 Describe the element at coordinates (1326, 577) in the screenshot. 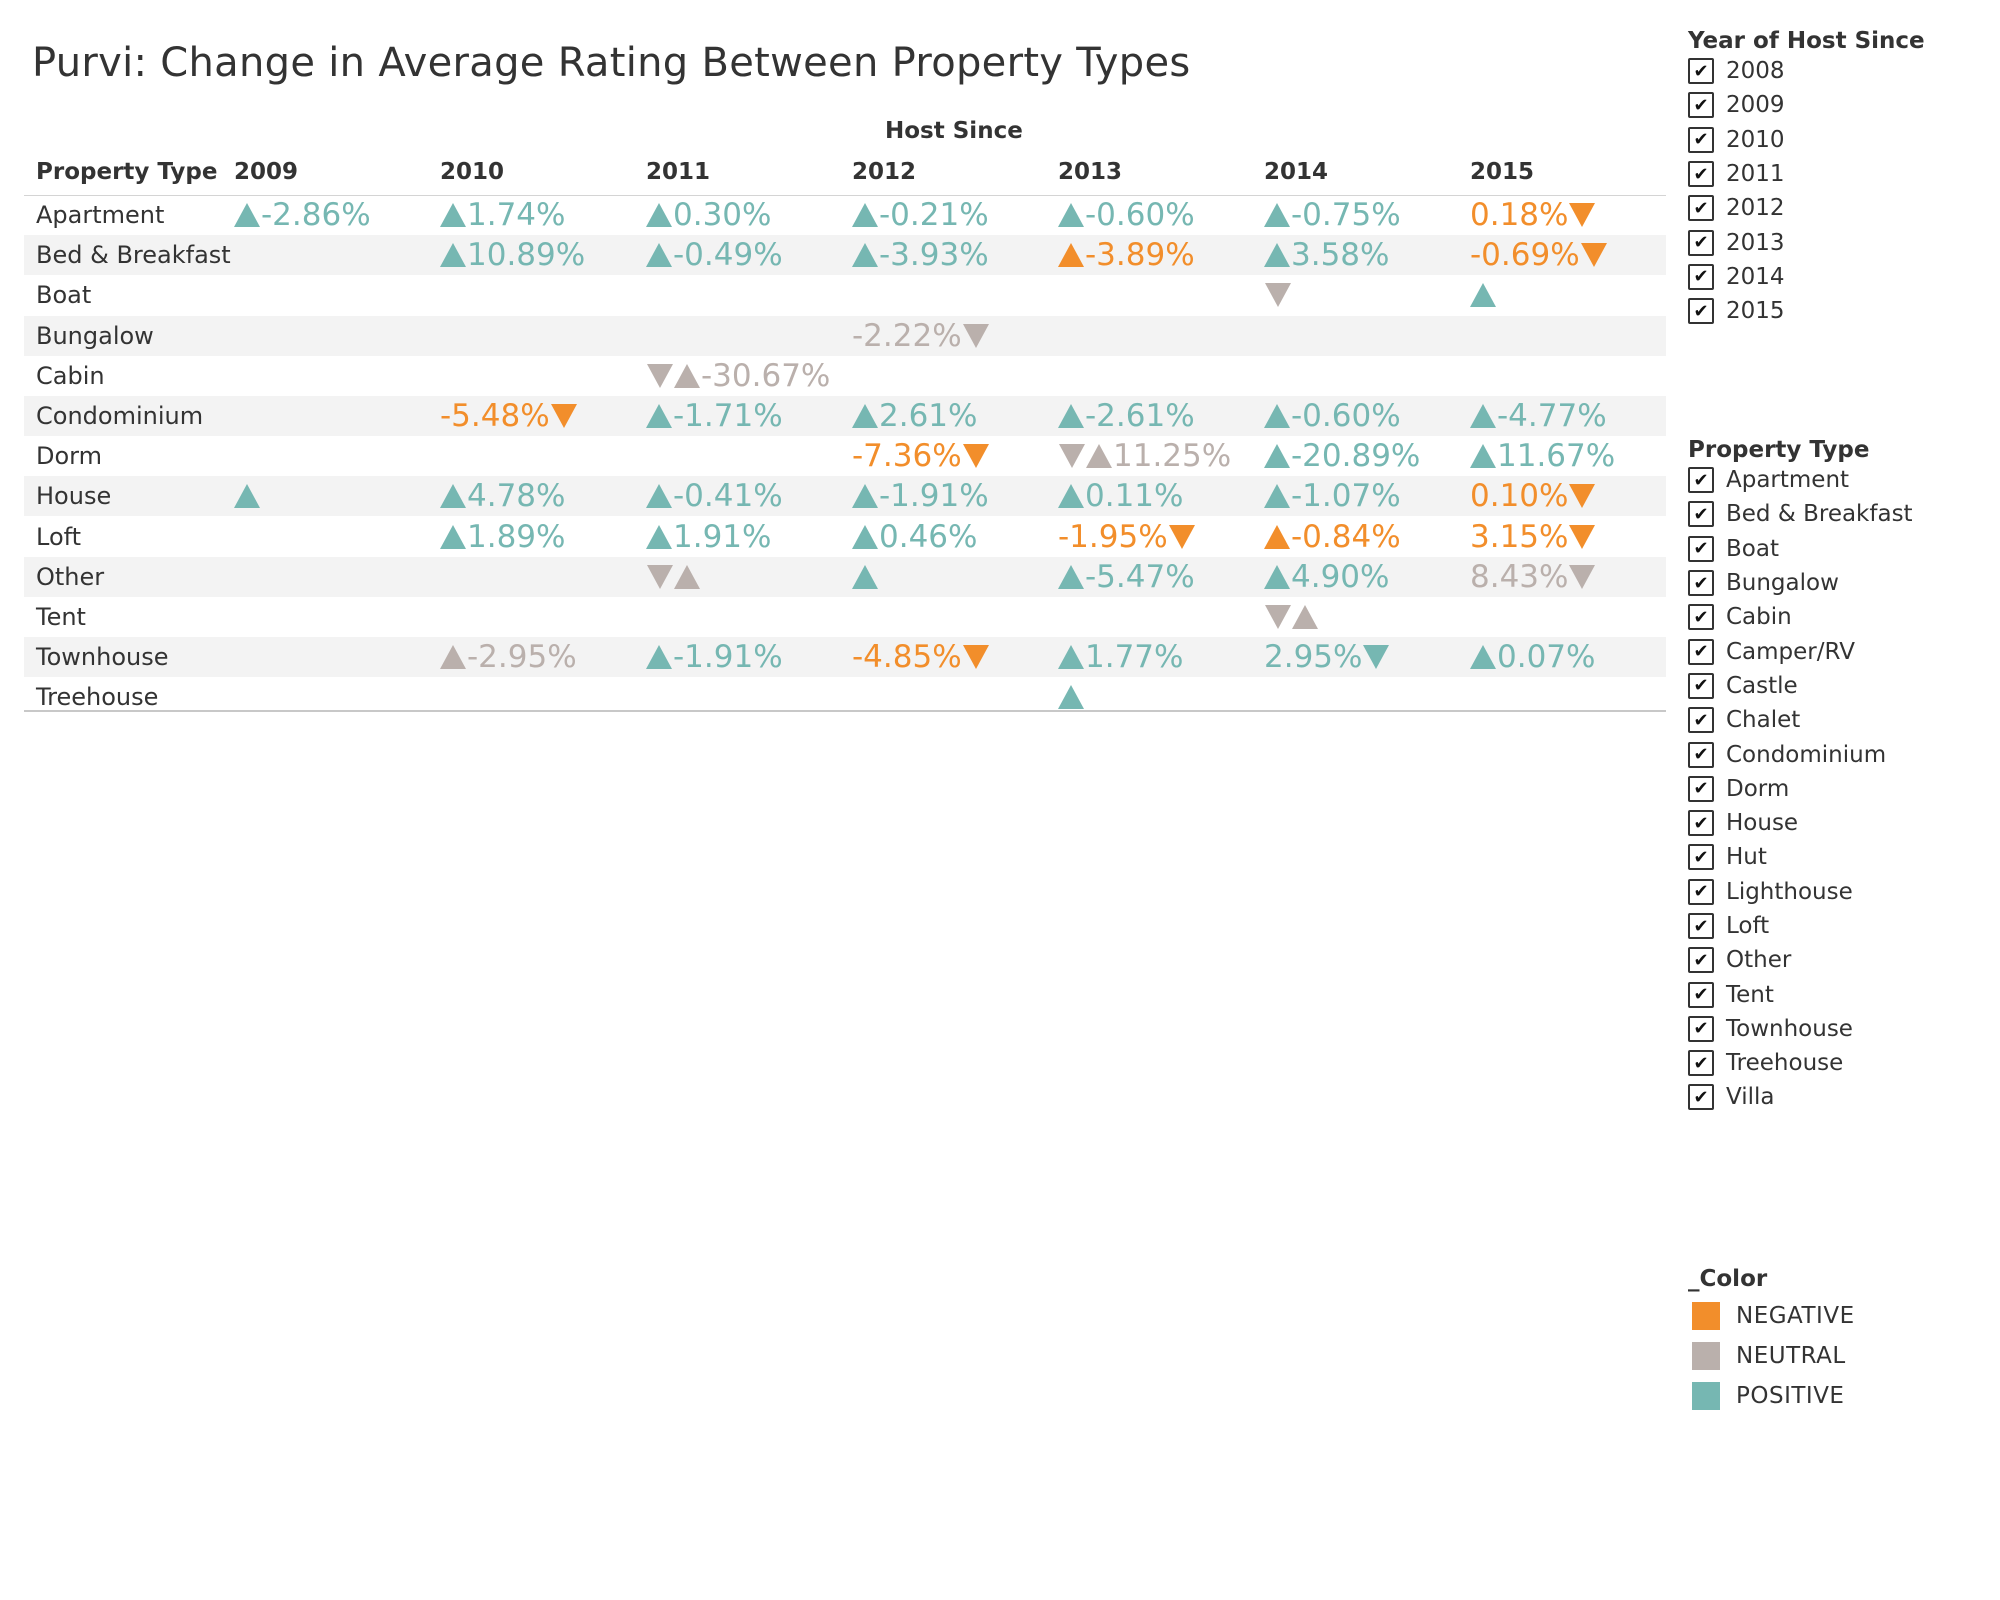

I see `table-cell: 4.90%` at that location.